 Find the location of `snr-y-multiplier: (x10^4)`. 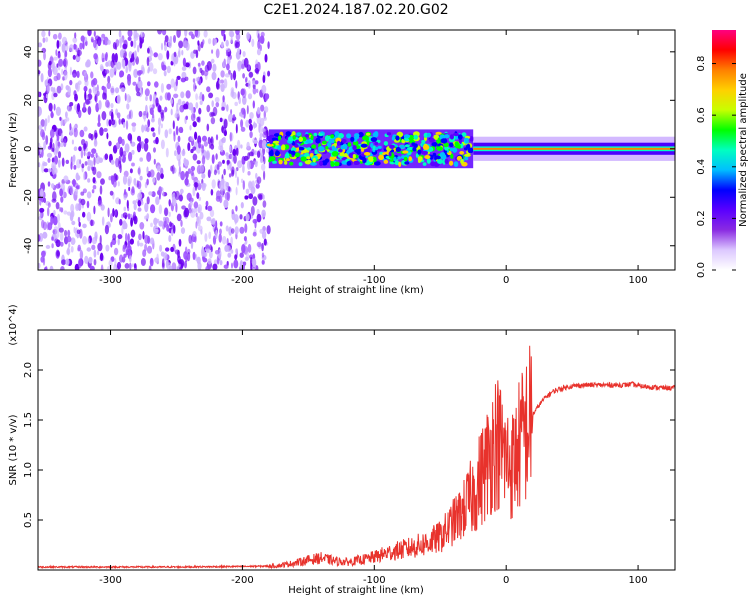

snr-y-multiplier: (x10^4) is located at coordinates (13, 324).